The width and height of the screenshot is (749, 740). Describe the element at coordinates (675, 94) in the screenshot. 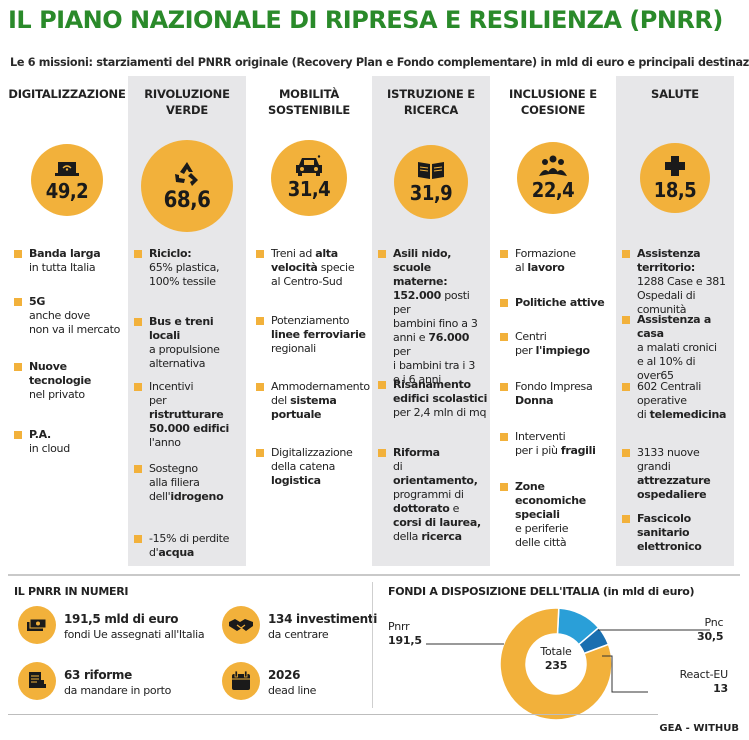

I see `mission-title: SALUTE` at that location.